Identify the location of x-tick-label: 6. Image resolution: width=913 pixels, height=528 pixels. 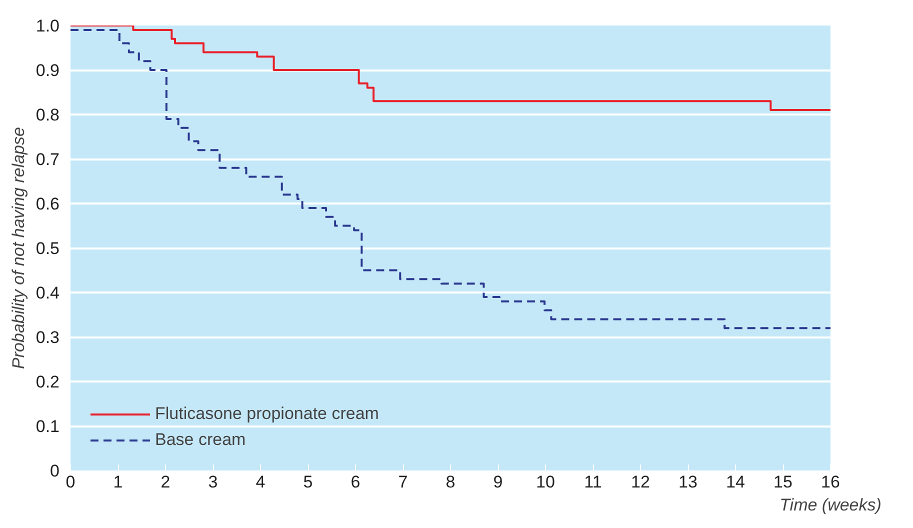
(355, 482).